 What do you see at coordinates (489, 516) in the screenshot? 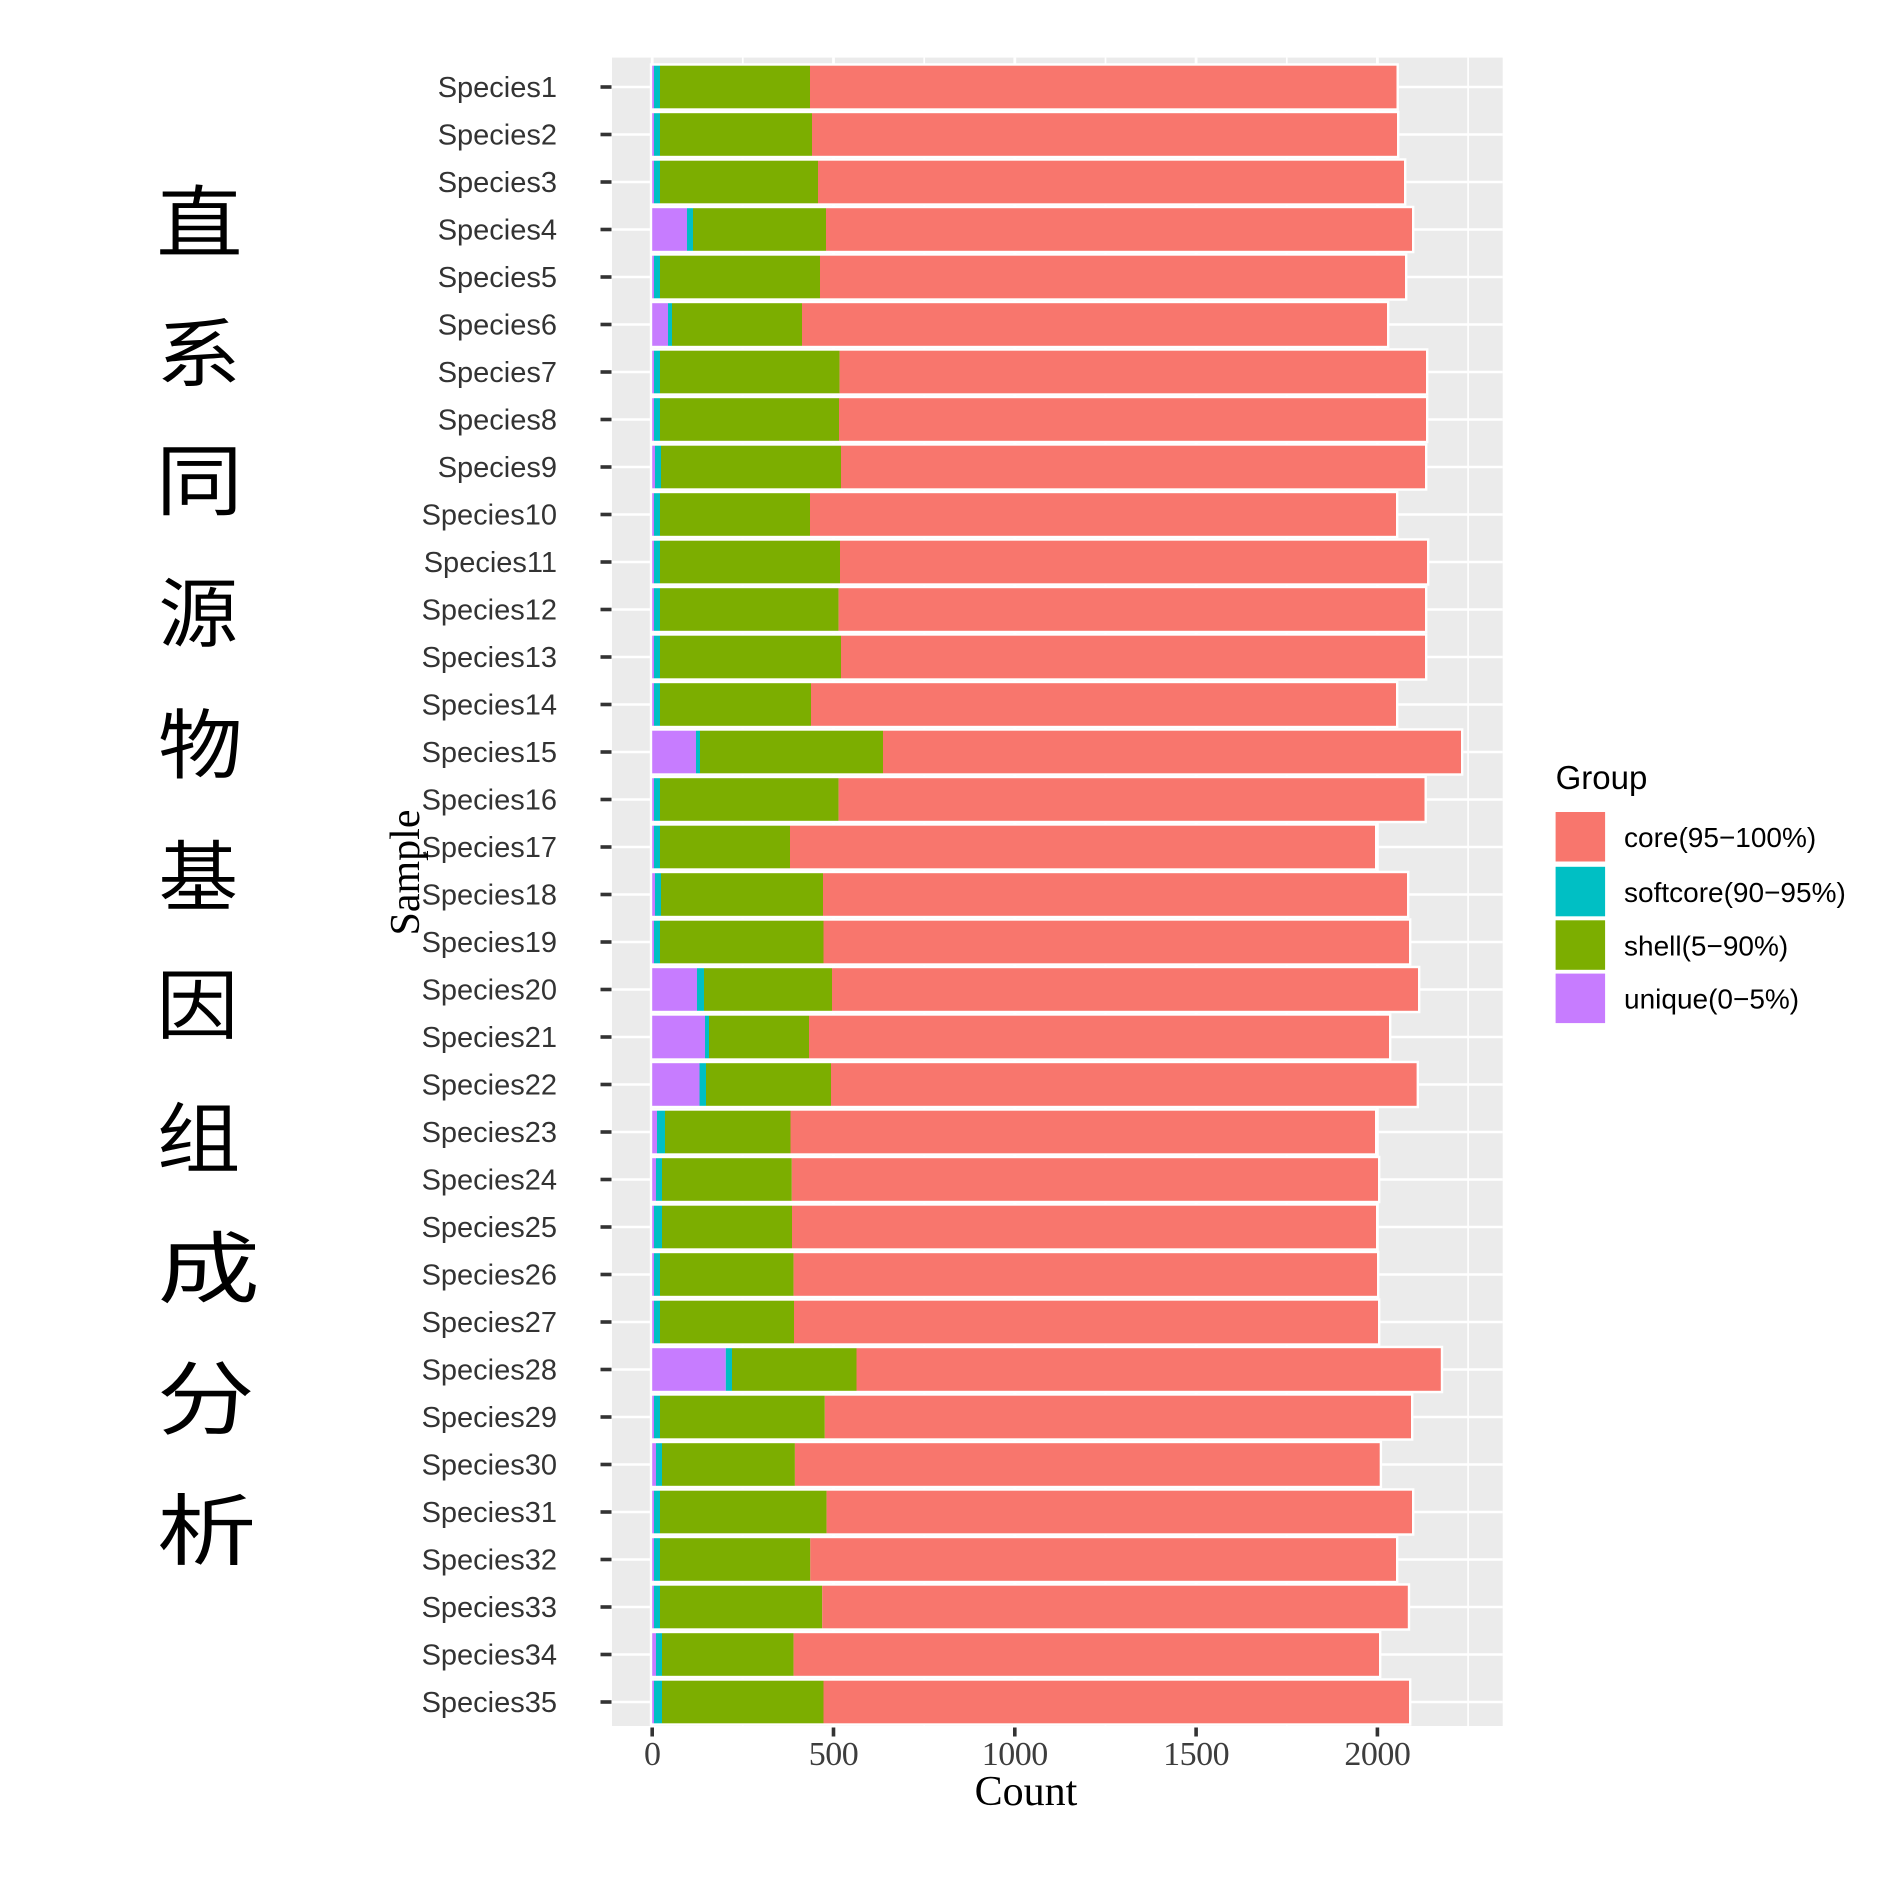
I see `svg-text: Species10` at bounding box center [489, 516].